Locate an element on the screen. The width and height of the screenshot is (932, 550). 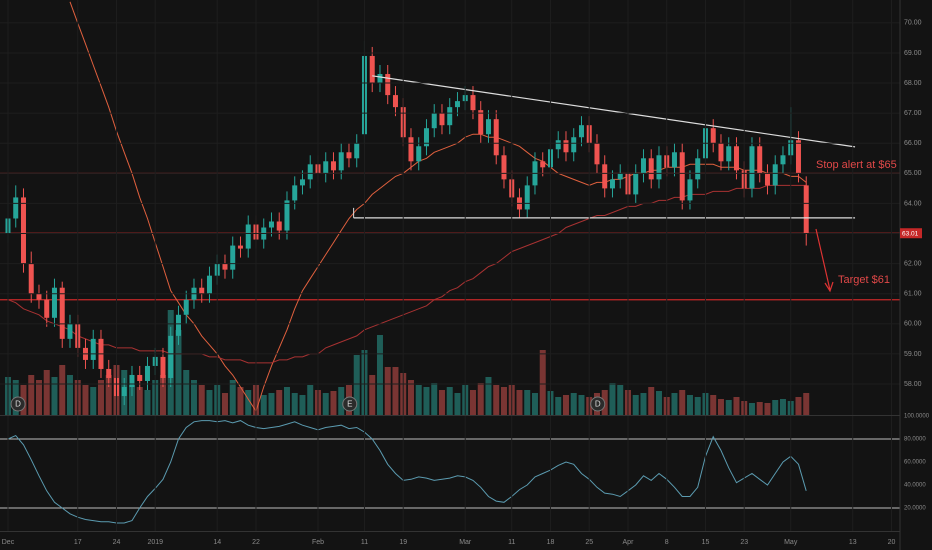
y-tick-label: 59.00 is located at coordinates (913, 354).